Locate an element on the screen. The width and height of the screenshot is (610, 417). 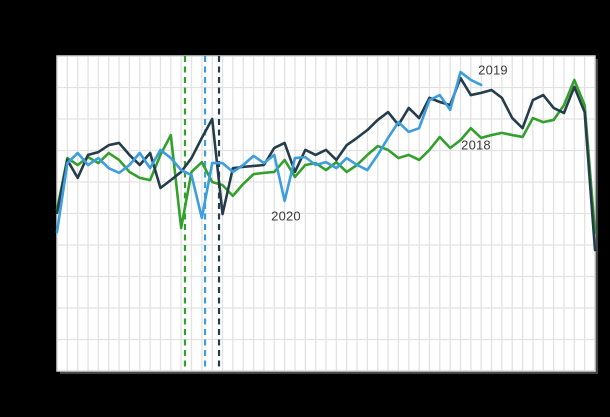
series-label-2018: 2018 is located at coordinates (476, 145).